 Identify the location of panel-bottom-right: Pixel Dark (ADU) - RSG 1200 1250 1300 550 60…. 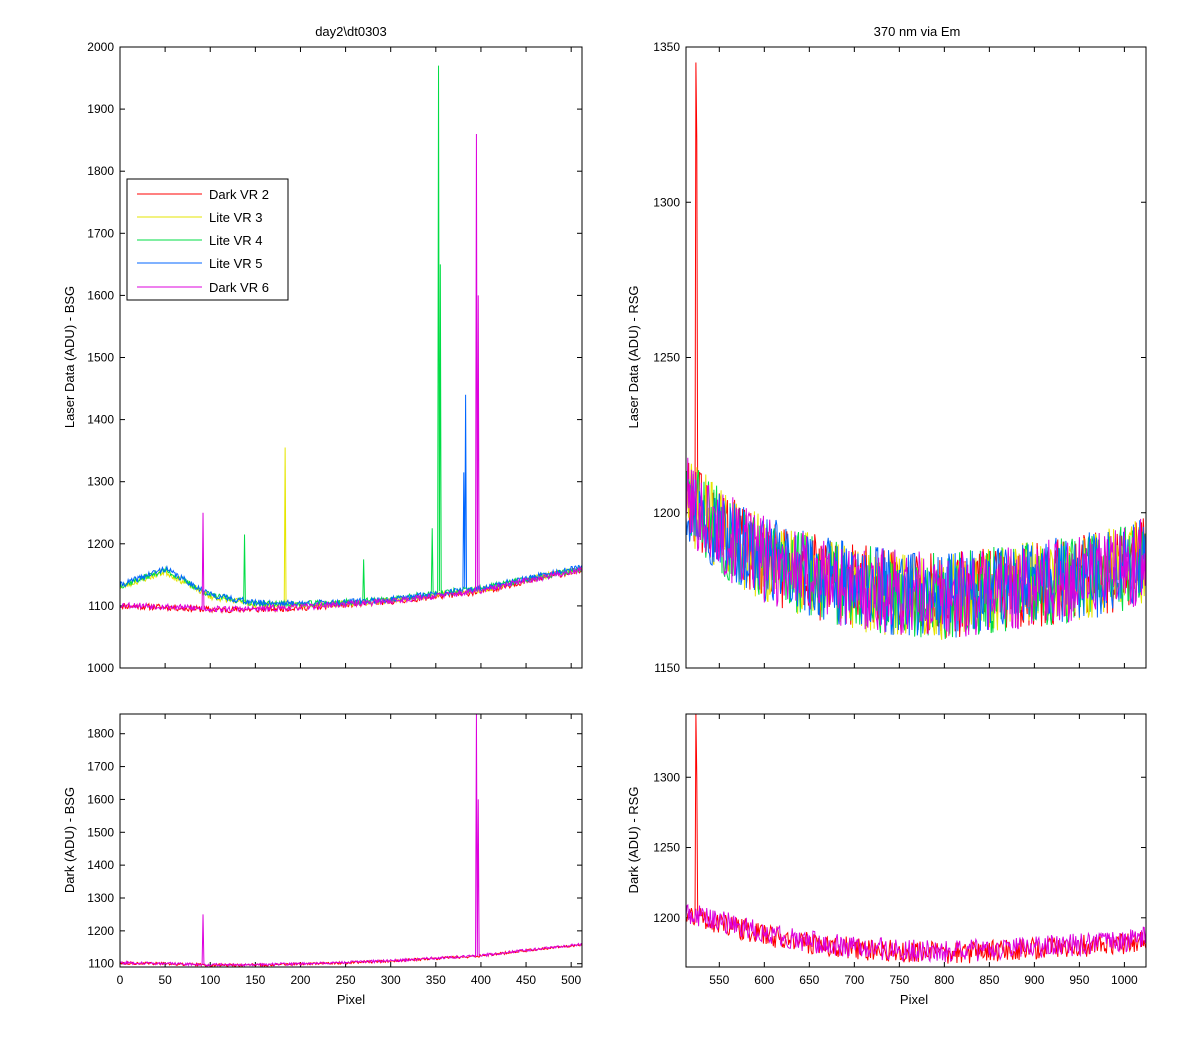
(886, 860).